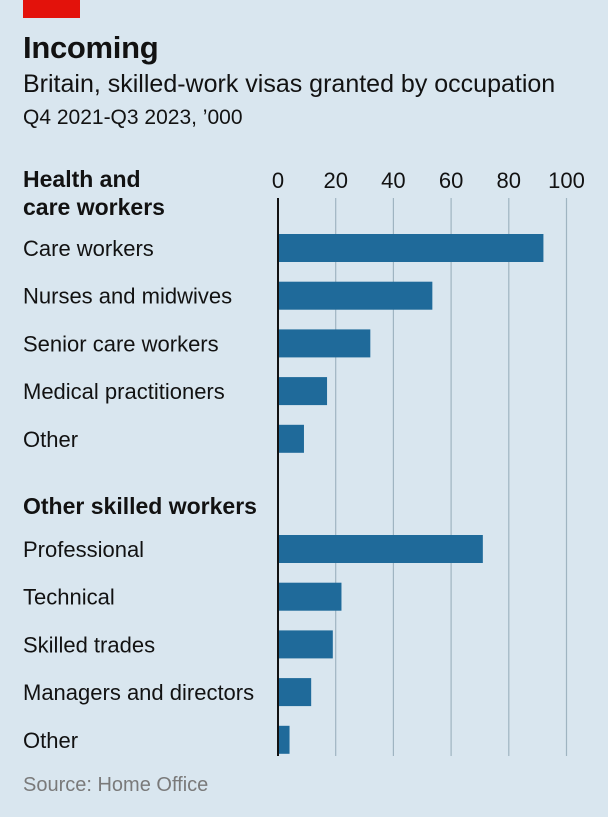  Describe the element at coordinates (509, 180) in the screenshot. I see `tick-label: 80` at that location.